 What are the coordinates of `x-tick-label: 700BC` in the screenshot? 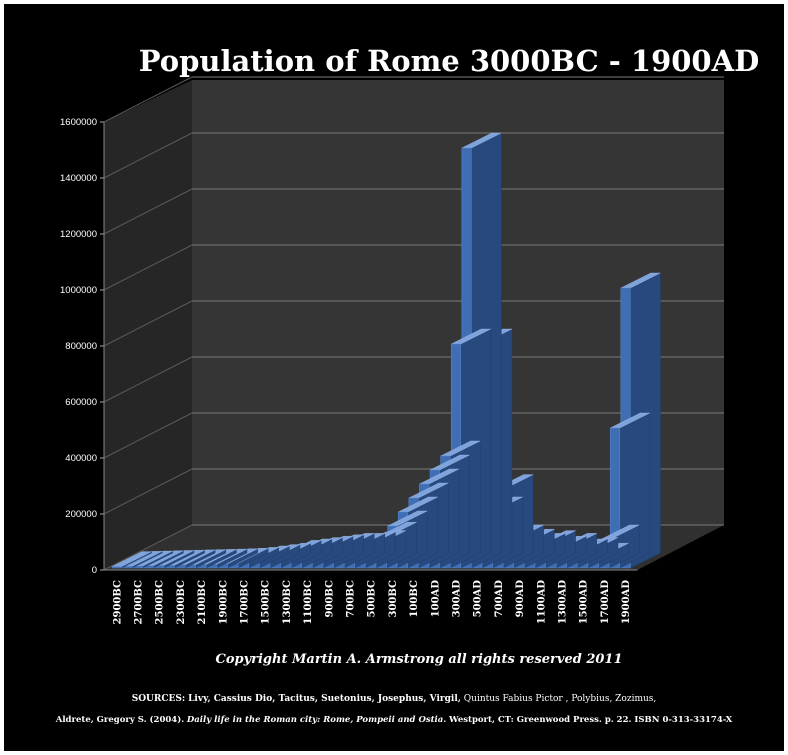 It's located at (351, 599).